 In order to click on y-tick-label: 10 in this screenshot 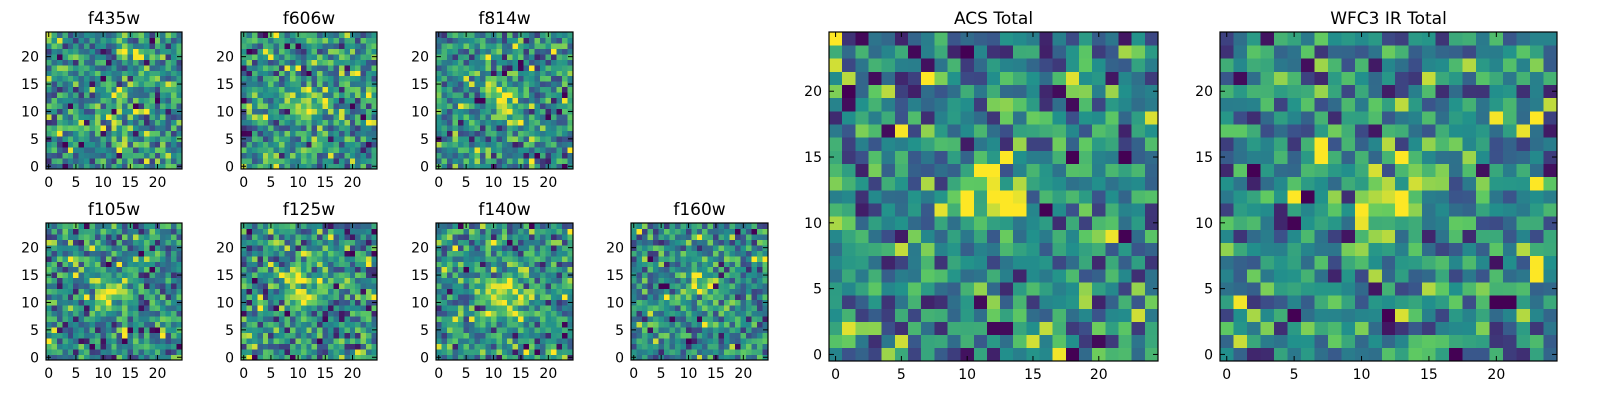, I will do `click(225, 303)`.